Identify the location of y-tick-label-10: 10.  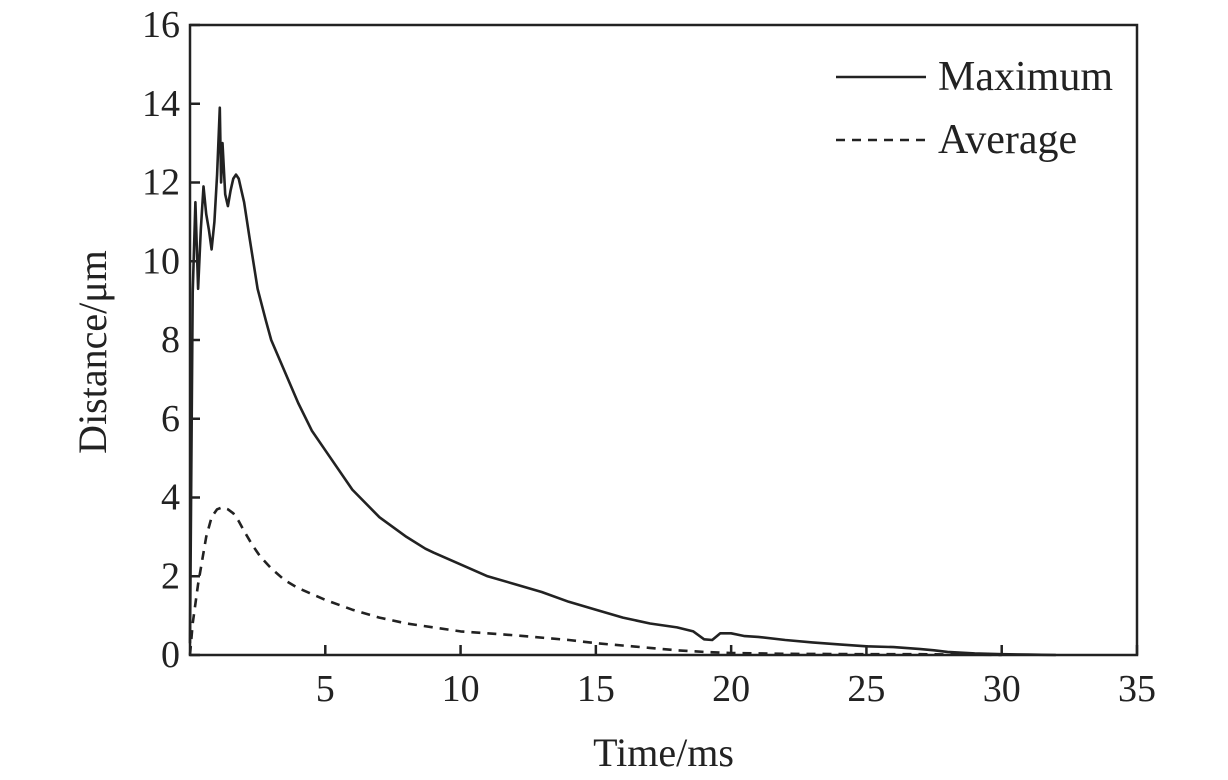
(161, 261).